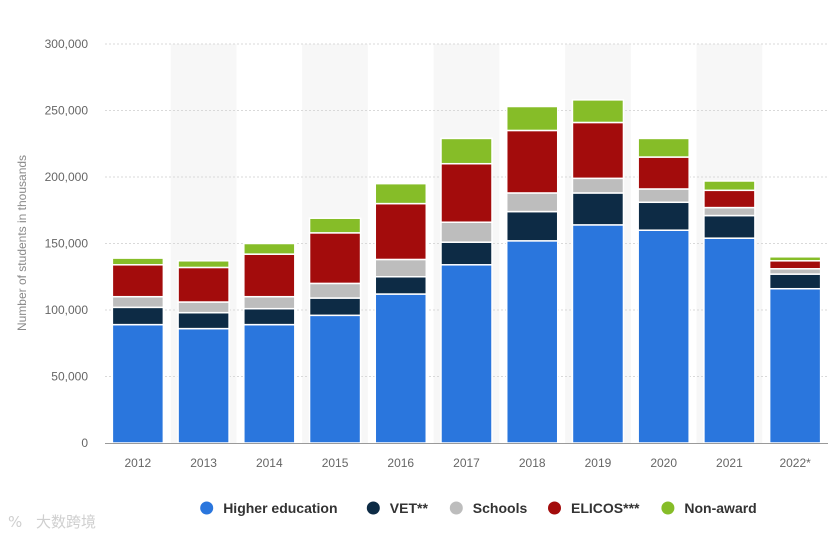  Describe the element at coordinates (67, 44) in the screenshot. I see `y-tick-label: 300,000` at that location.